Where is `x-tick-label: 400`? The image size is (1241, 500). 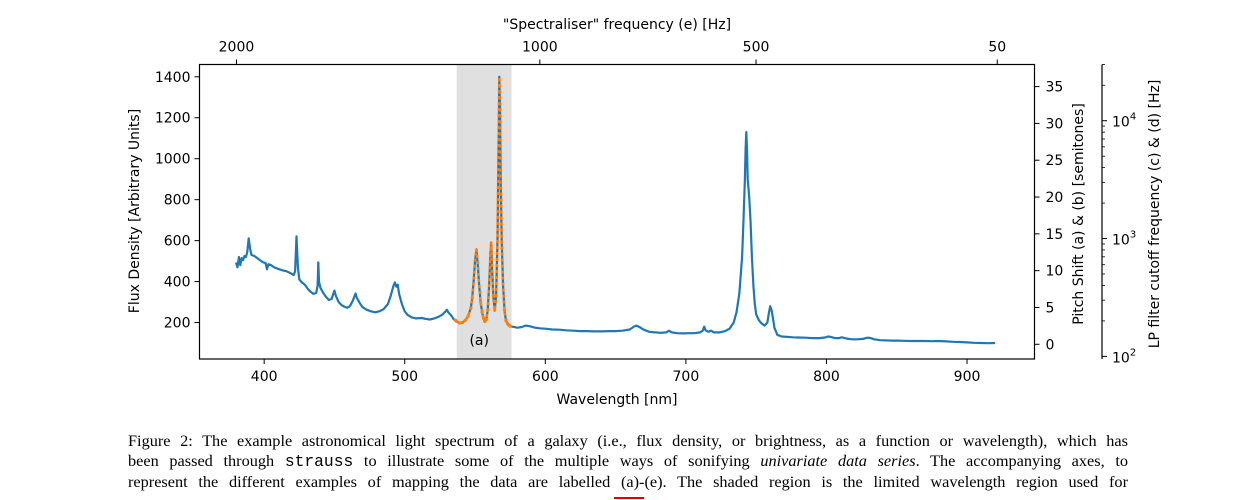
x-tick-label: 400 is located at coordinates (264, 377).